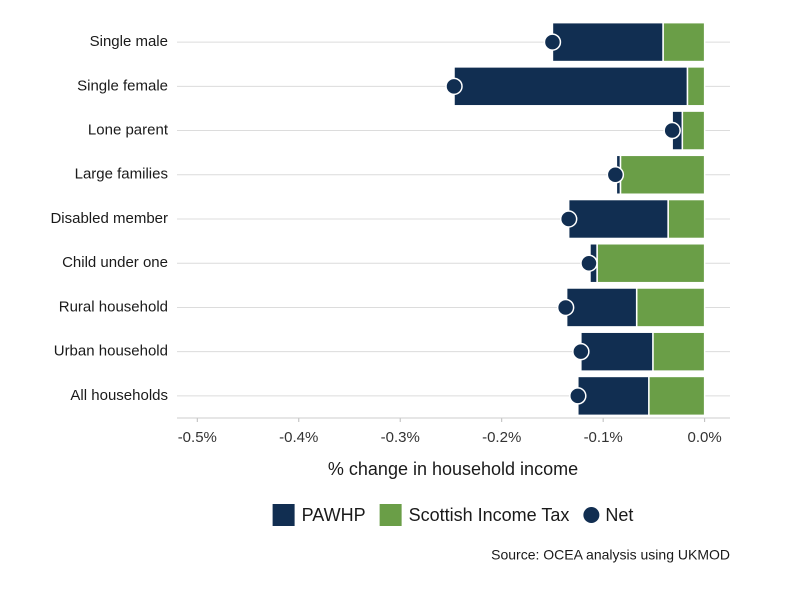 The width and height of the screenshot is (808, 616). I want to click on legend: PAWHP Scottish Income Tax Net, so click(452, 515).